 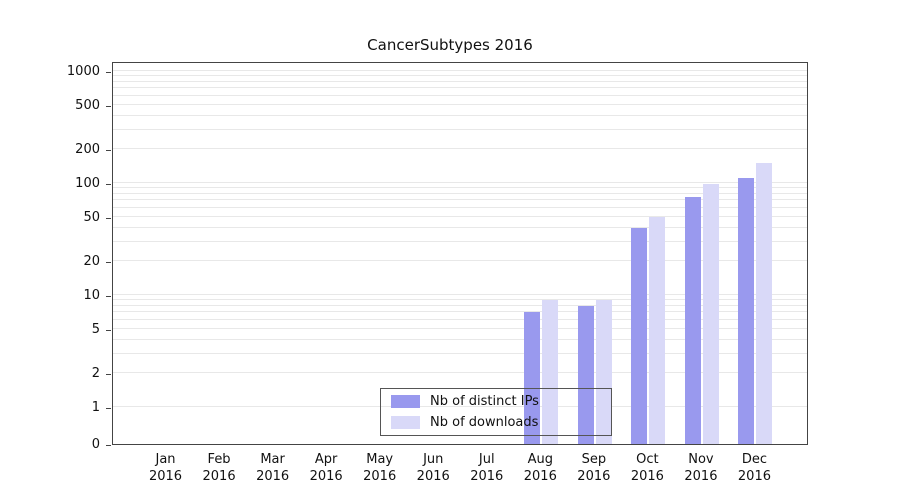 What do you see at coordinates (487, 468) in the screenshot?
I see `x-tick-label: Jul 2016` at bounding box center [487, 468].